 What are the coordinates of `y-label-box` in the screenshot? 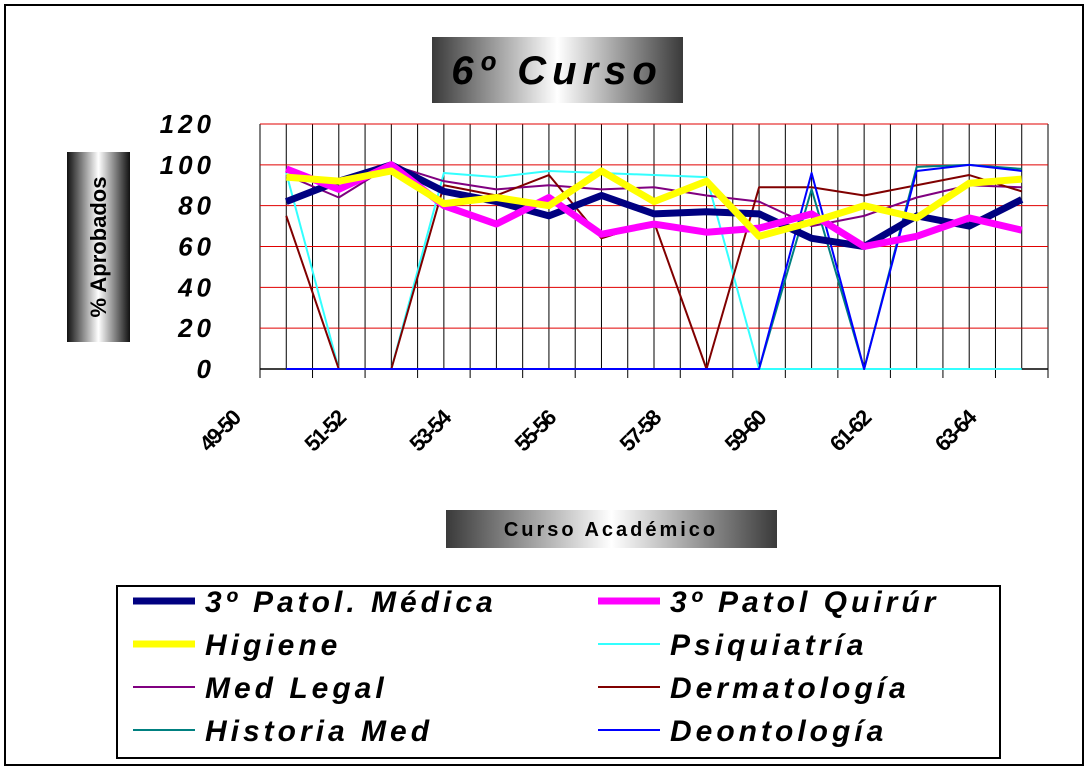 It's located at (98, 247).